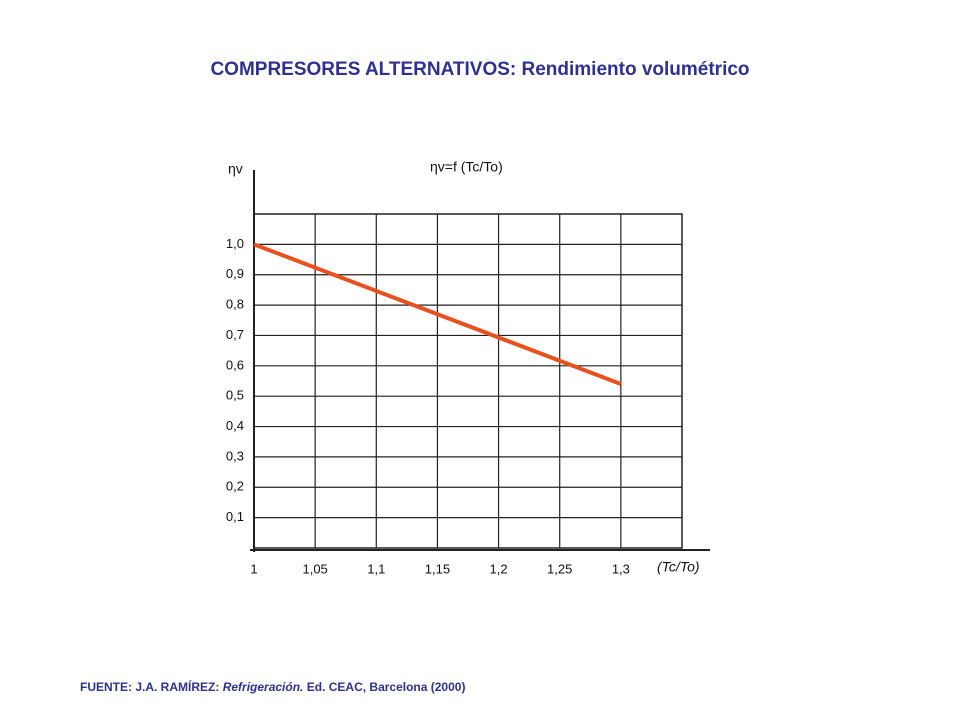 The height and width of the screenshot is (720, 960). What do you see at coordinates (235, 486) in the screenshot?
I see `y-tick-label: 0,2` at bounding box center [235, 486].